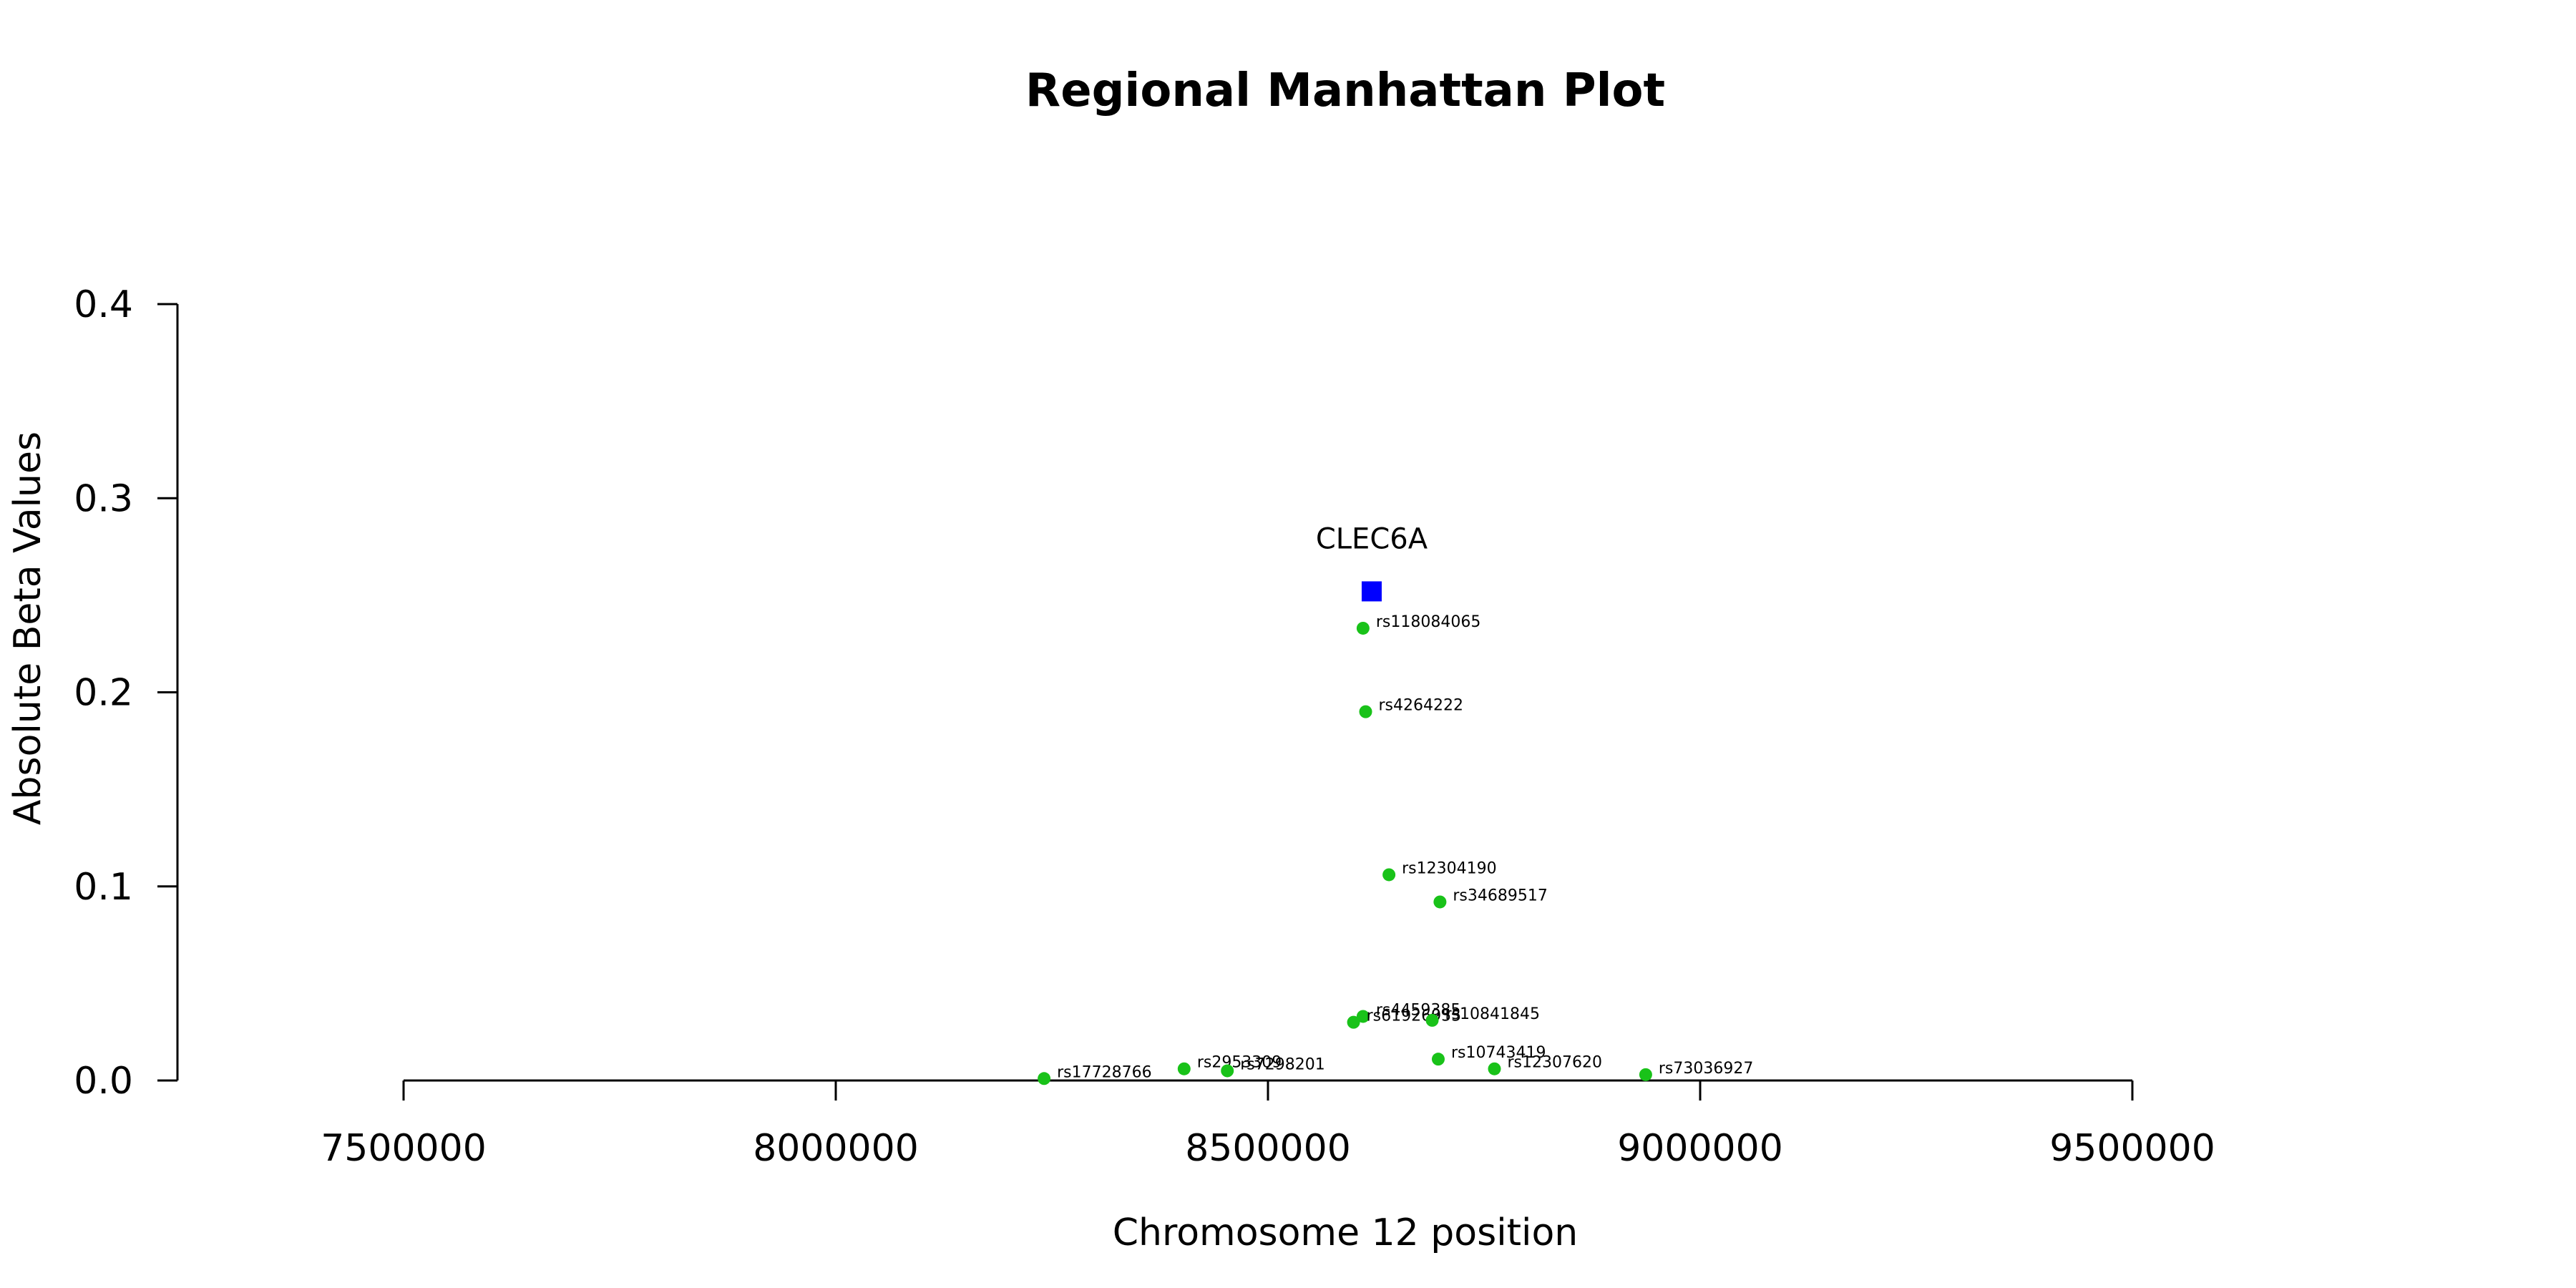  Describe the element at coordinates (1449, 868) in the screenshot. I see `snp-label: rs12304190` at that location.